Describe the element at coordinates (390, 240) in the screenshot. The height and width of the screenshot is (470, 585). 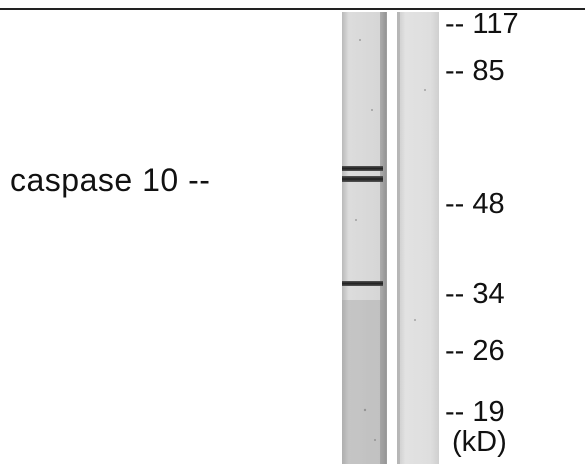
I see `lane-speckles` at that location.